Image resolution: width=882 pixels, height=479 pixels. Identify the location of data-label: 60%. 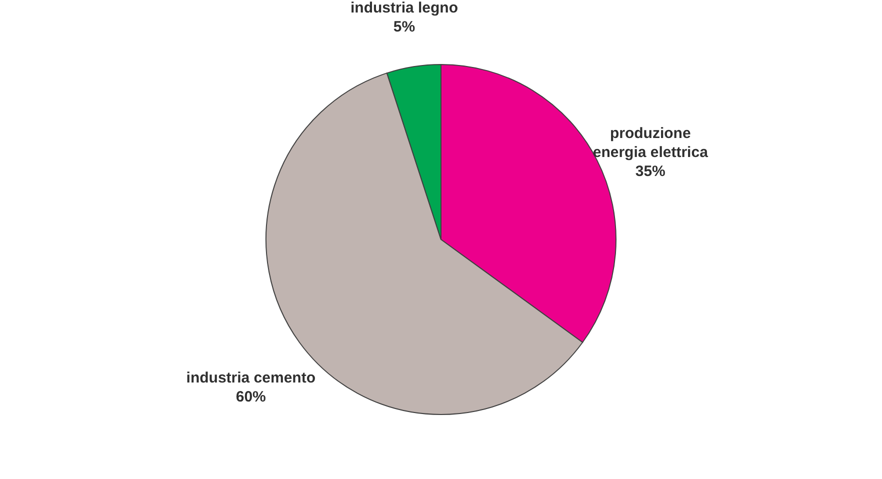
(251, 397).